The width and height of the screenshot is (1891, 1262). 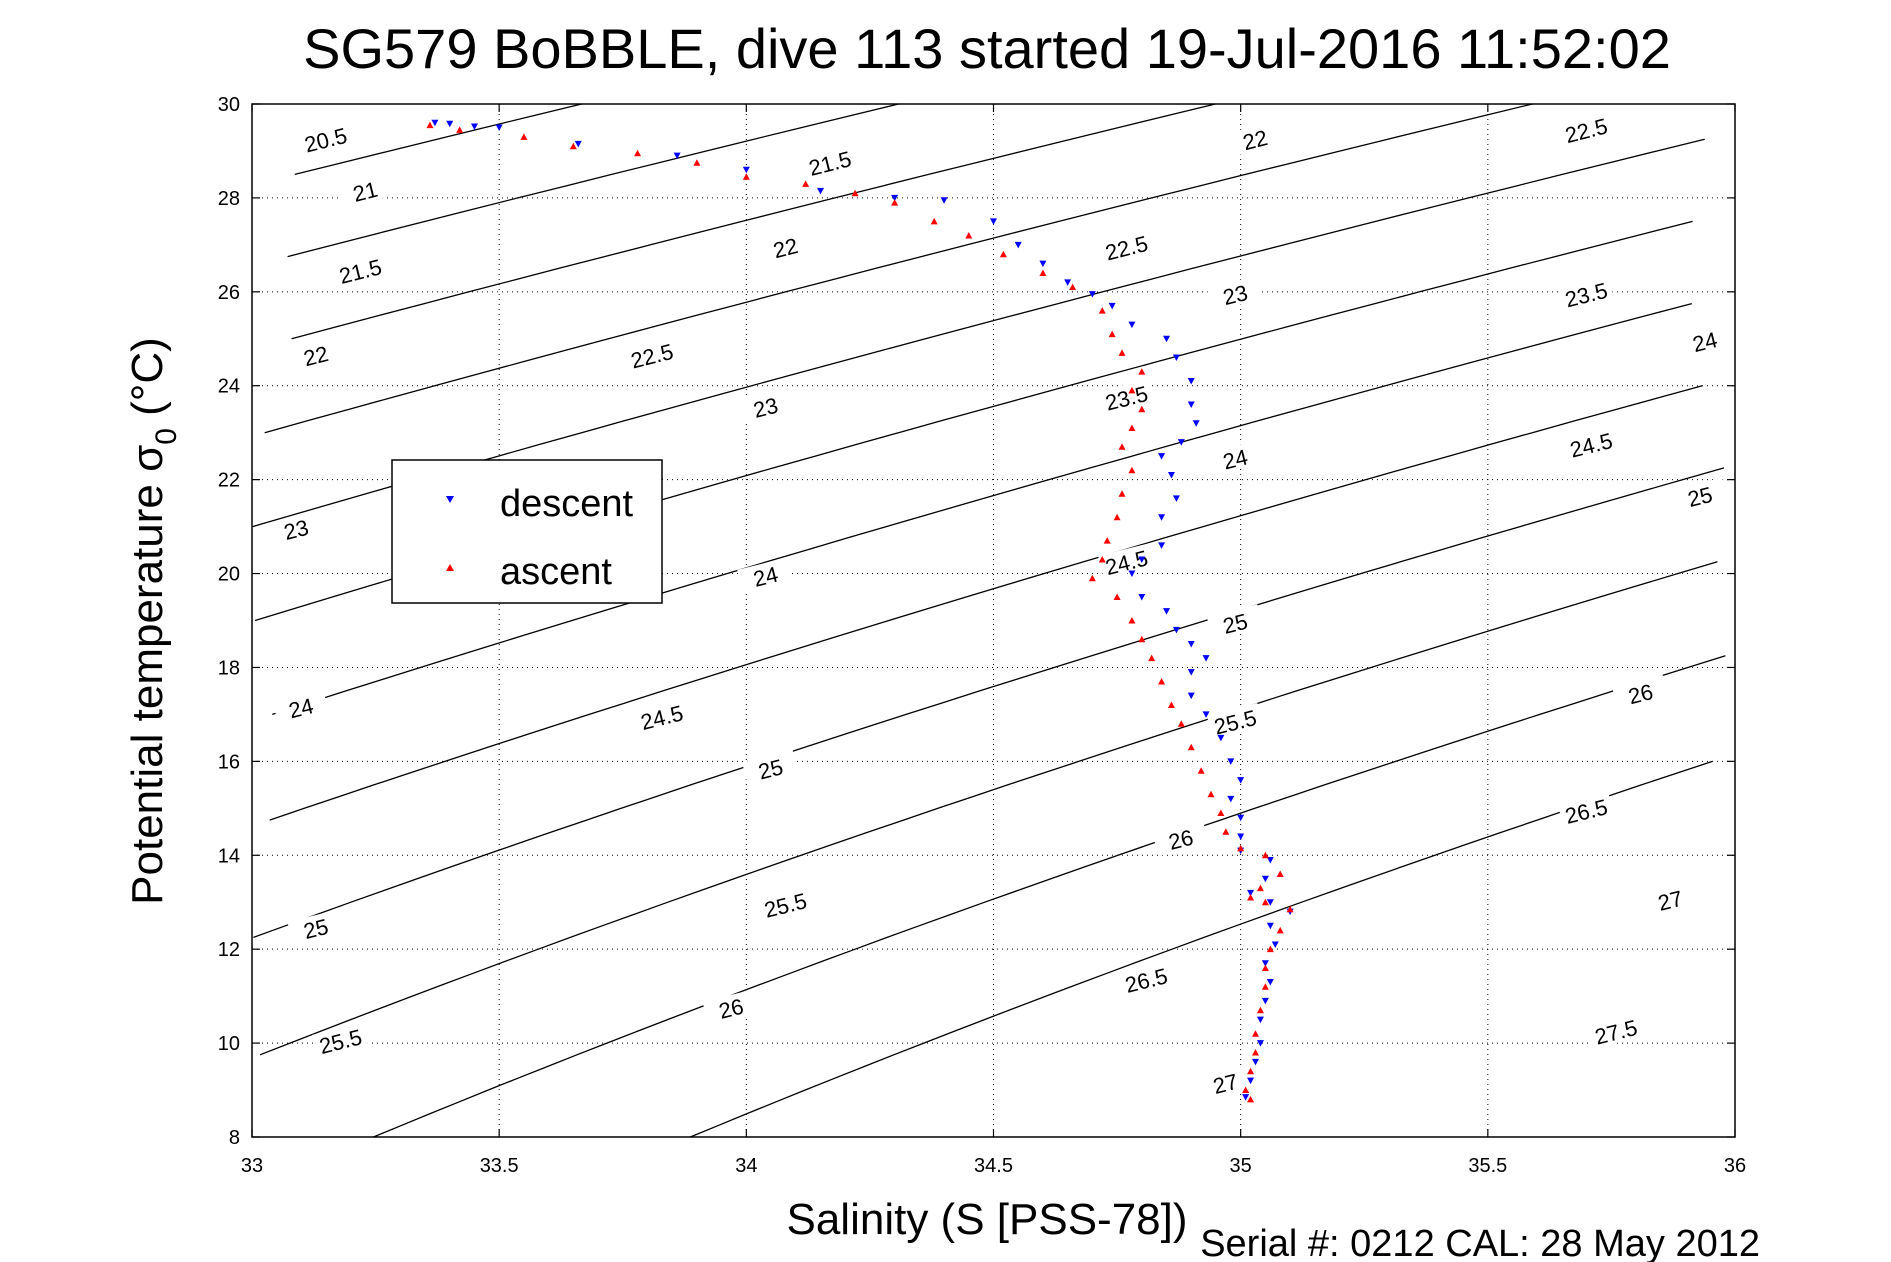 I want to click on legend: descent ascent, so click(x=527, y=531).